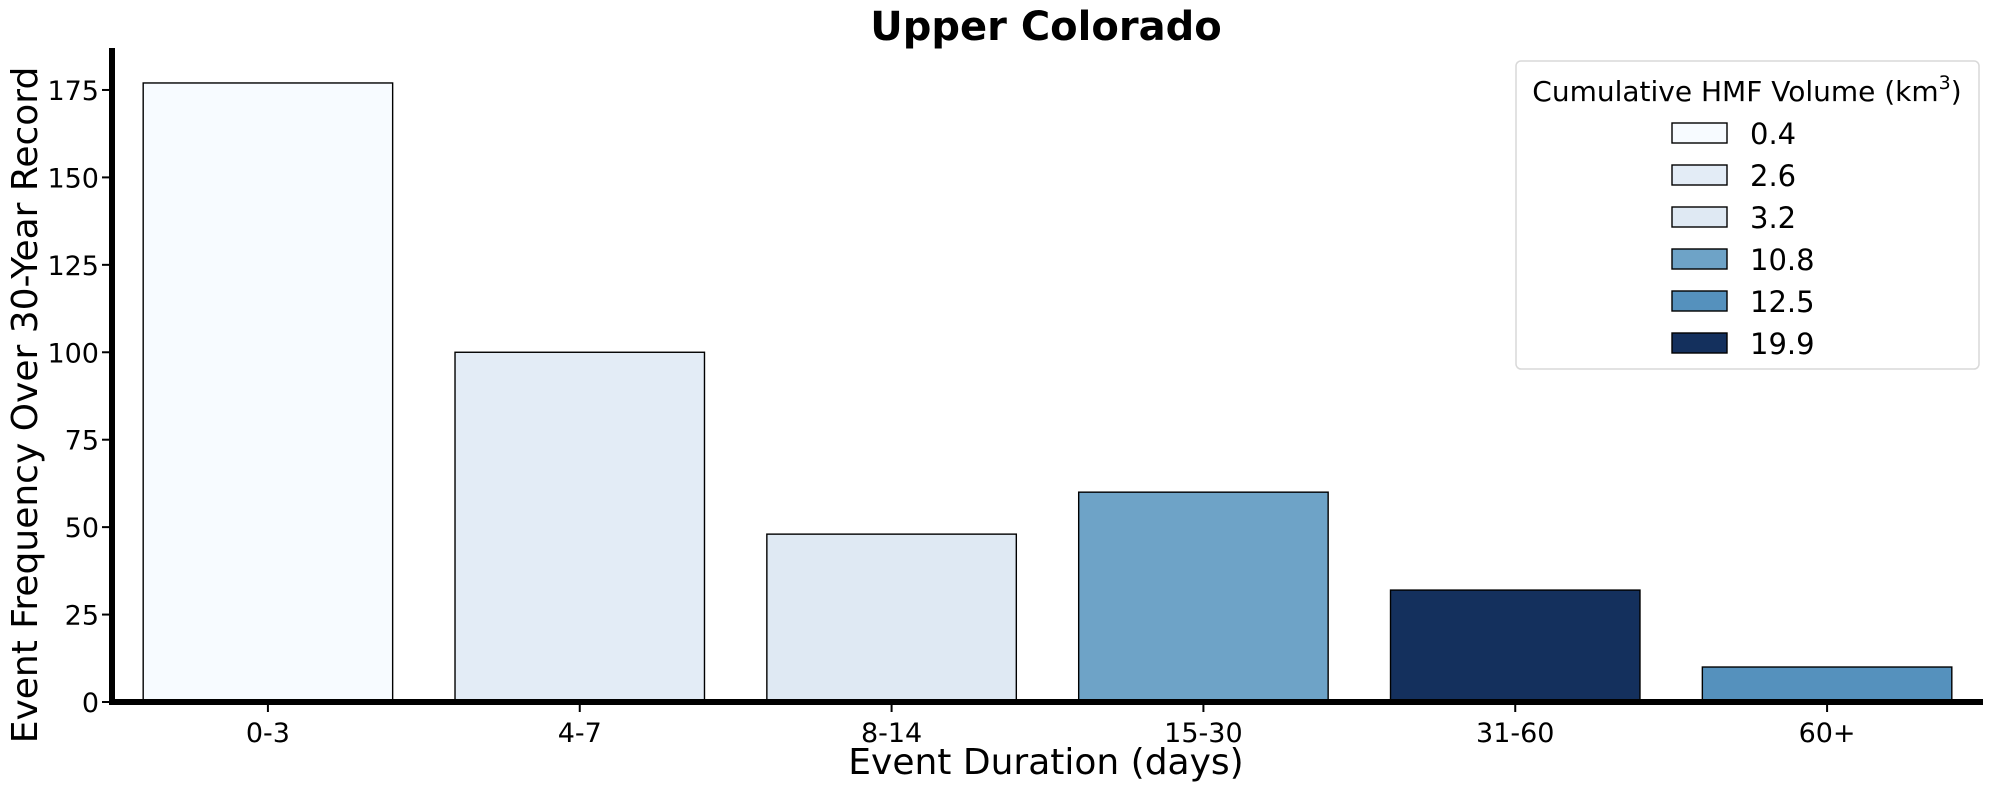 The image size is (1990, 789). What do you see at coordinates (1782, 260) in the screenshot?
I see `legend-label: 10.8` at bounding box center [1782, 260].